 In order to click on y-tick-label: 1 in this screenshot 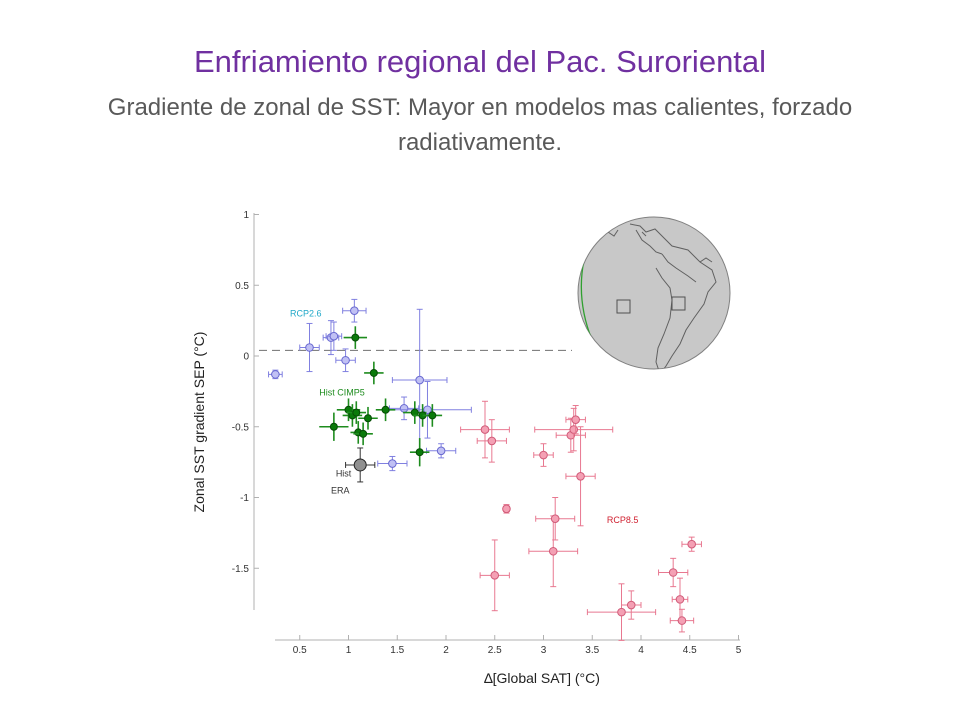, I will do `click(246, 215)`.